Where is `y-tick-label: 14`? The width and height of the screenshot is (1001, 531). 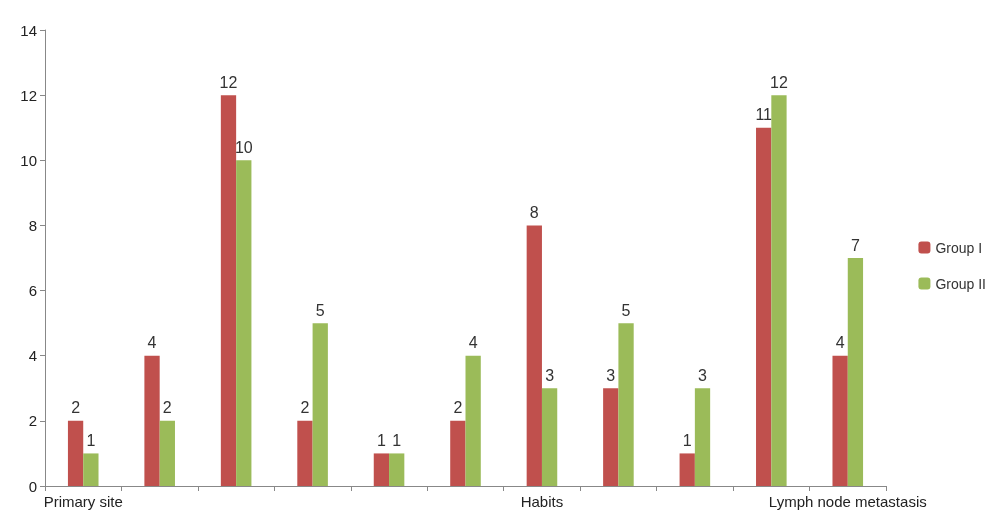 y-tick-label: 14 is located at coordinates (28, 30).